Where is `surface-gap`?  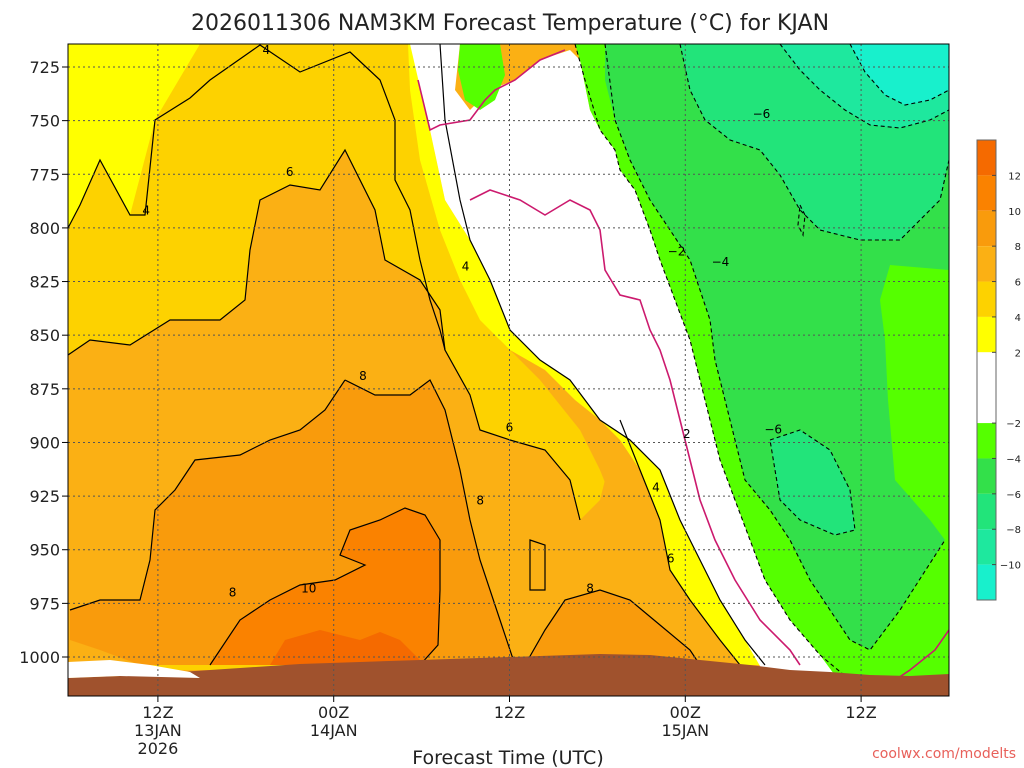
surface-gap is located at coordinates (134, 669).